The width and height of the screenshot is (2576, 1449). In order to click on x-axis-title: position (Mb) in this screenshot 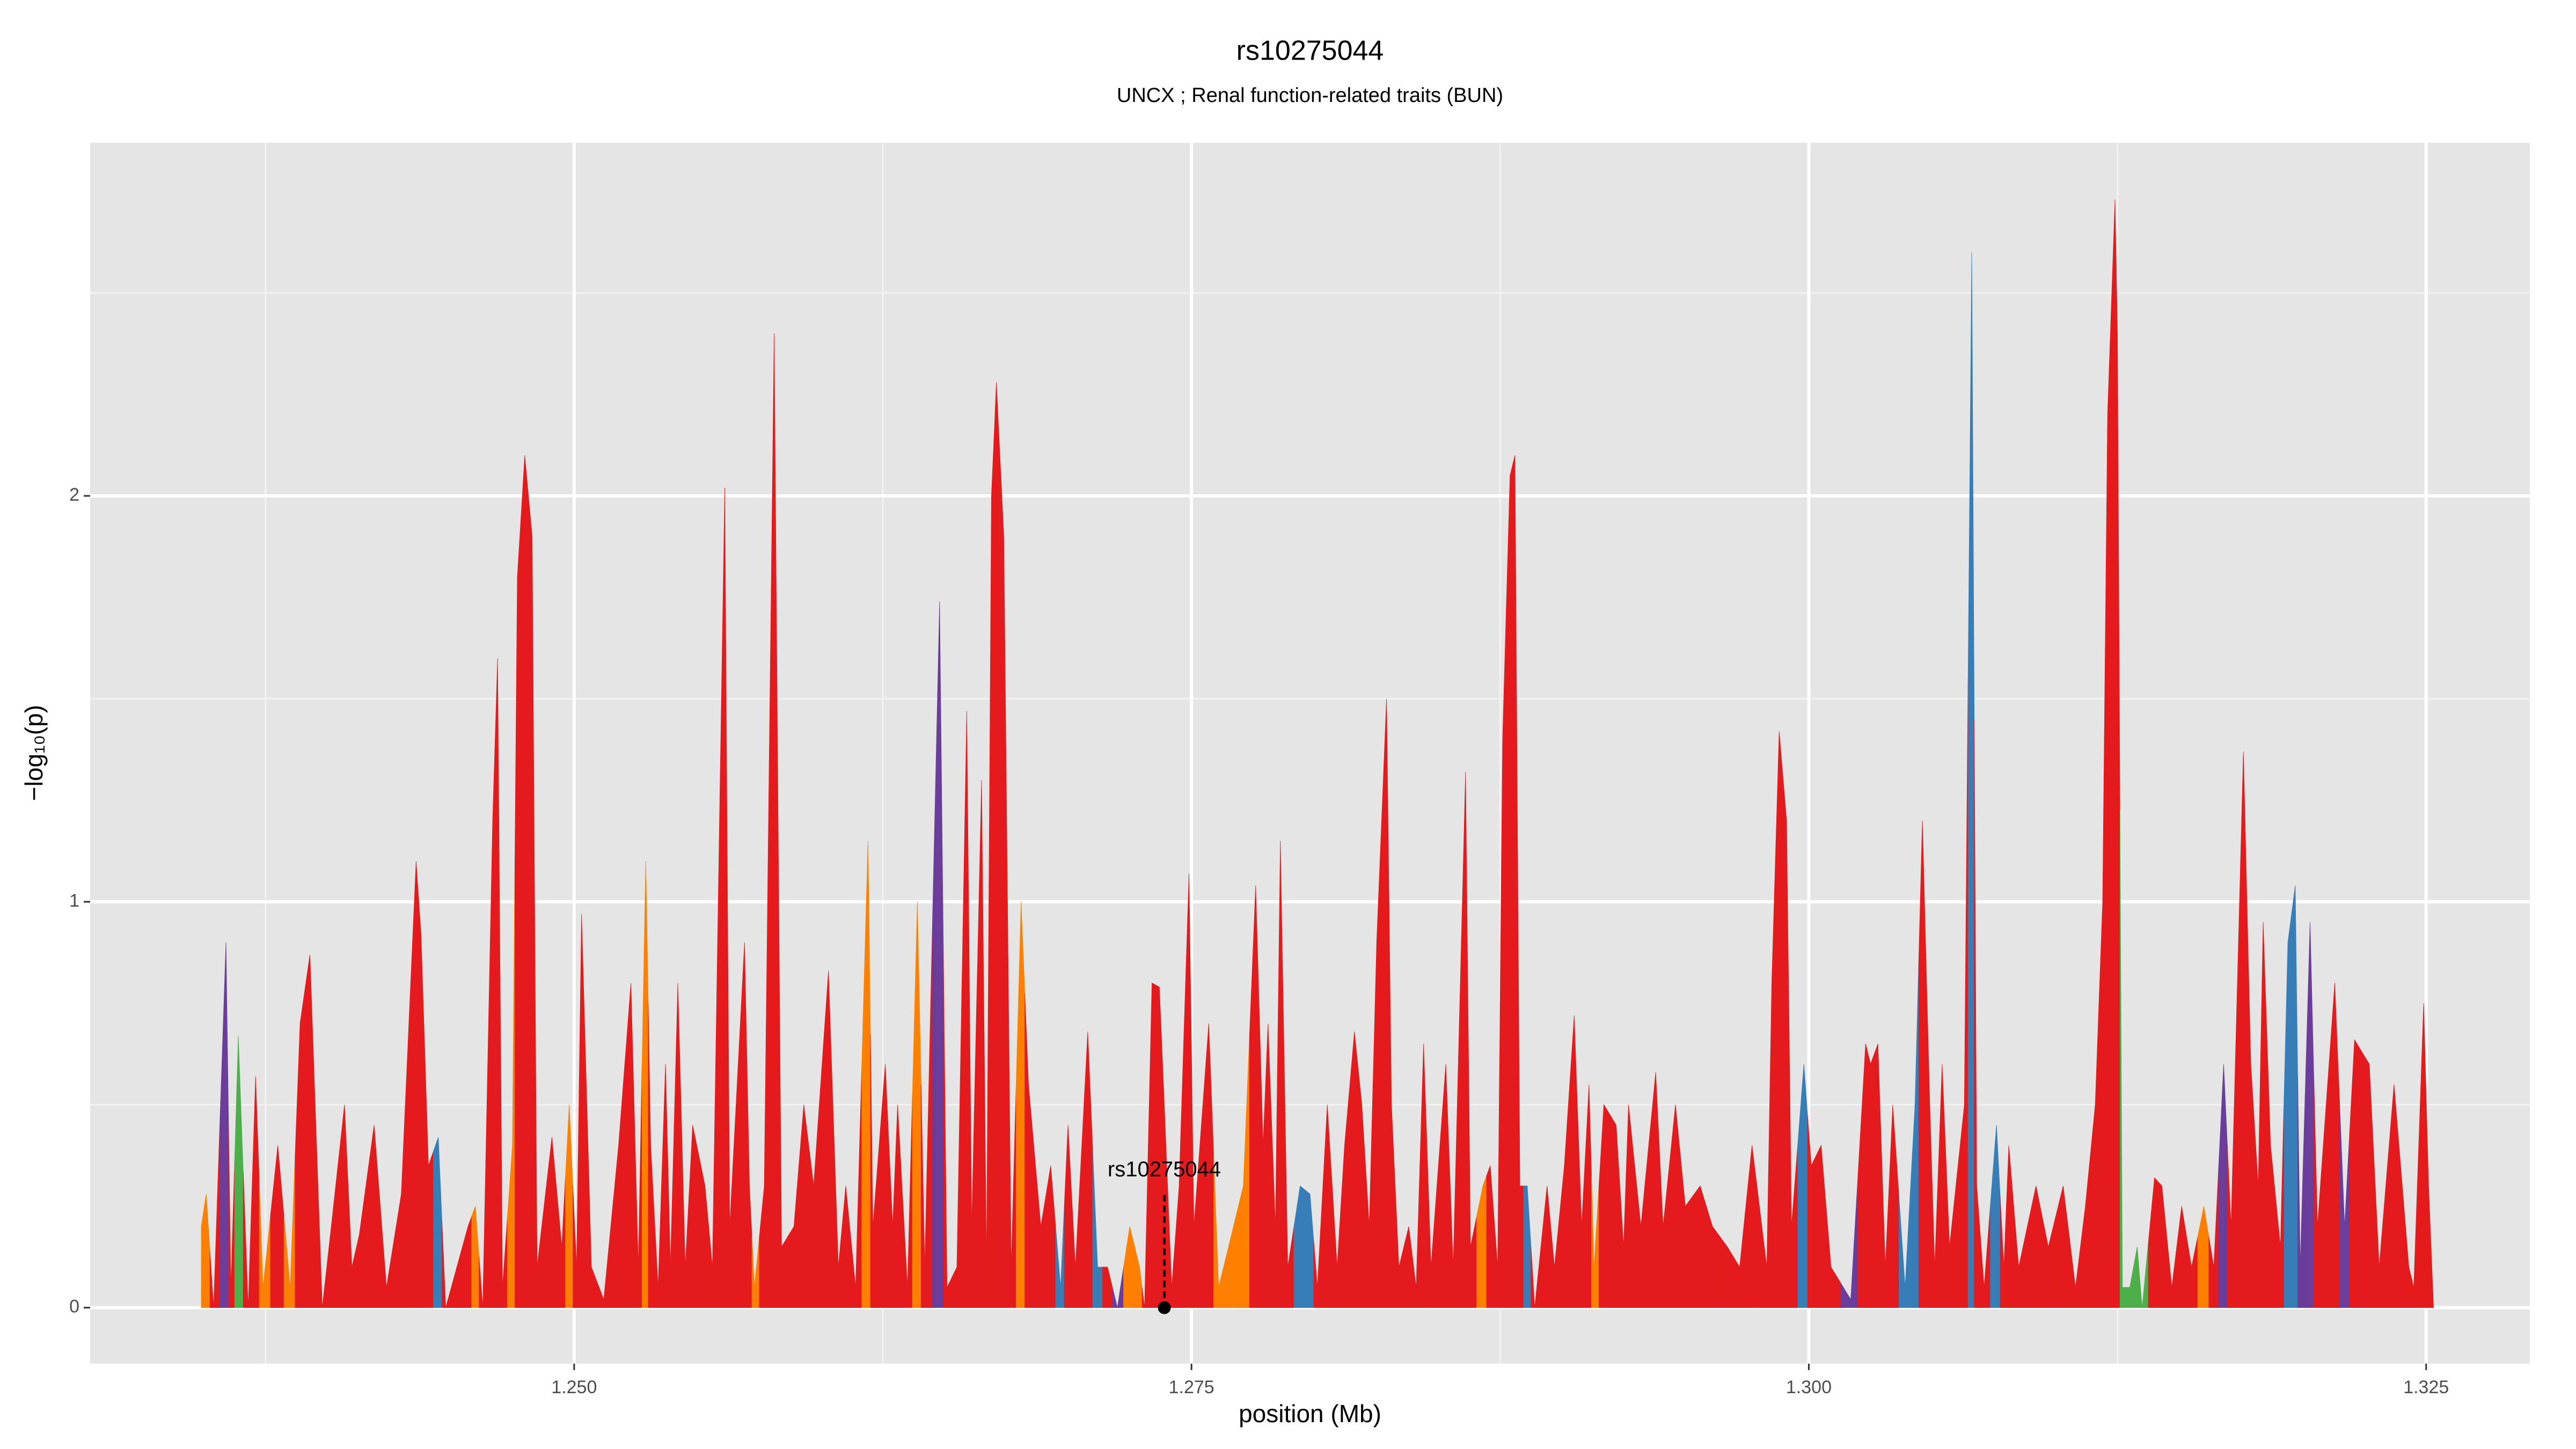, I will do `click(1310, 1414)`.